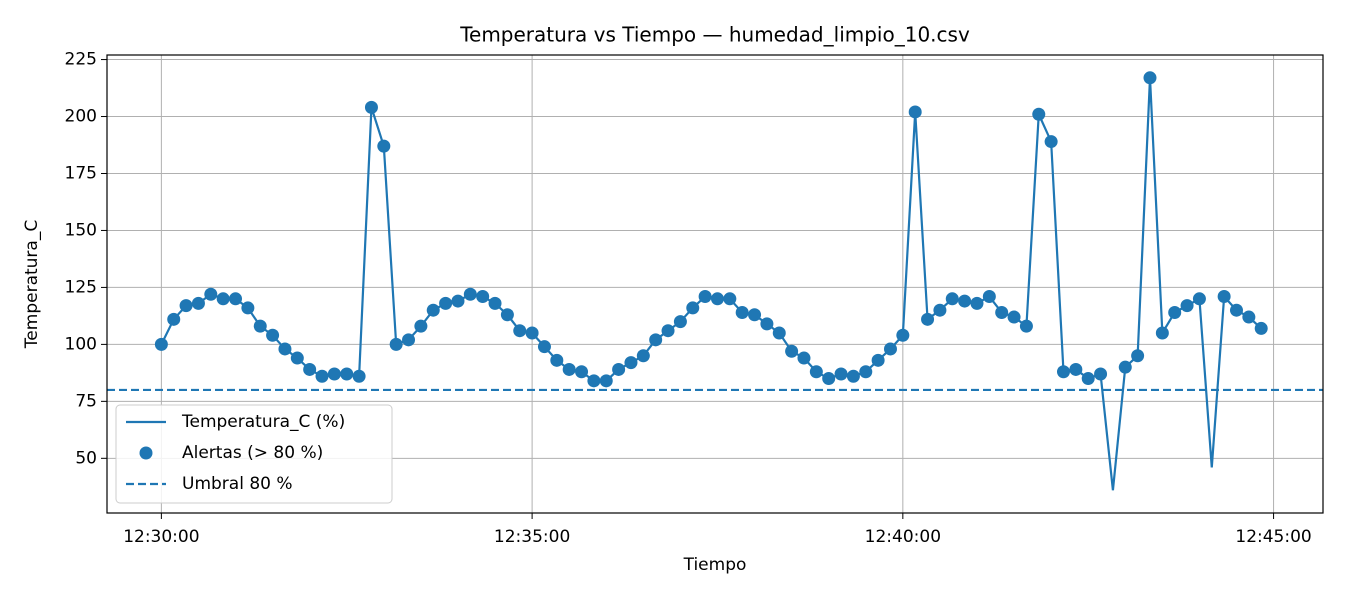 This screenshot has width=1350, height=600. I want to click on y-axis-label: Temperatura_C, so click(32, 284).